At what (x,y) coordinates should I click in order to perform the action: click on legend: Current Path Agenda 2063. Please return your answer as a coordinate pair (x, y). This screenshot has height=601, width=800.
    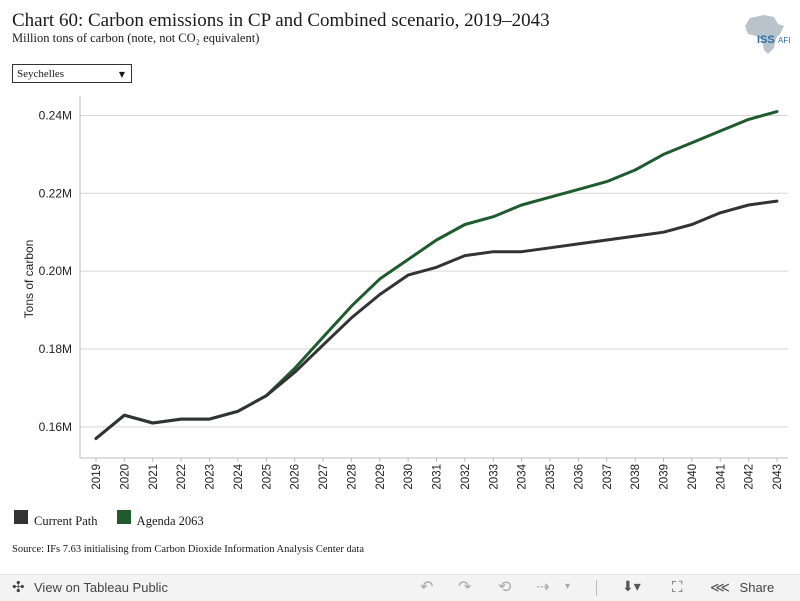
    Looking at the image, I should click on (117, 519).